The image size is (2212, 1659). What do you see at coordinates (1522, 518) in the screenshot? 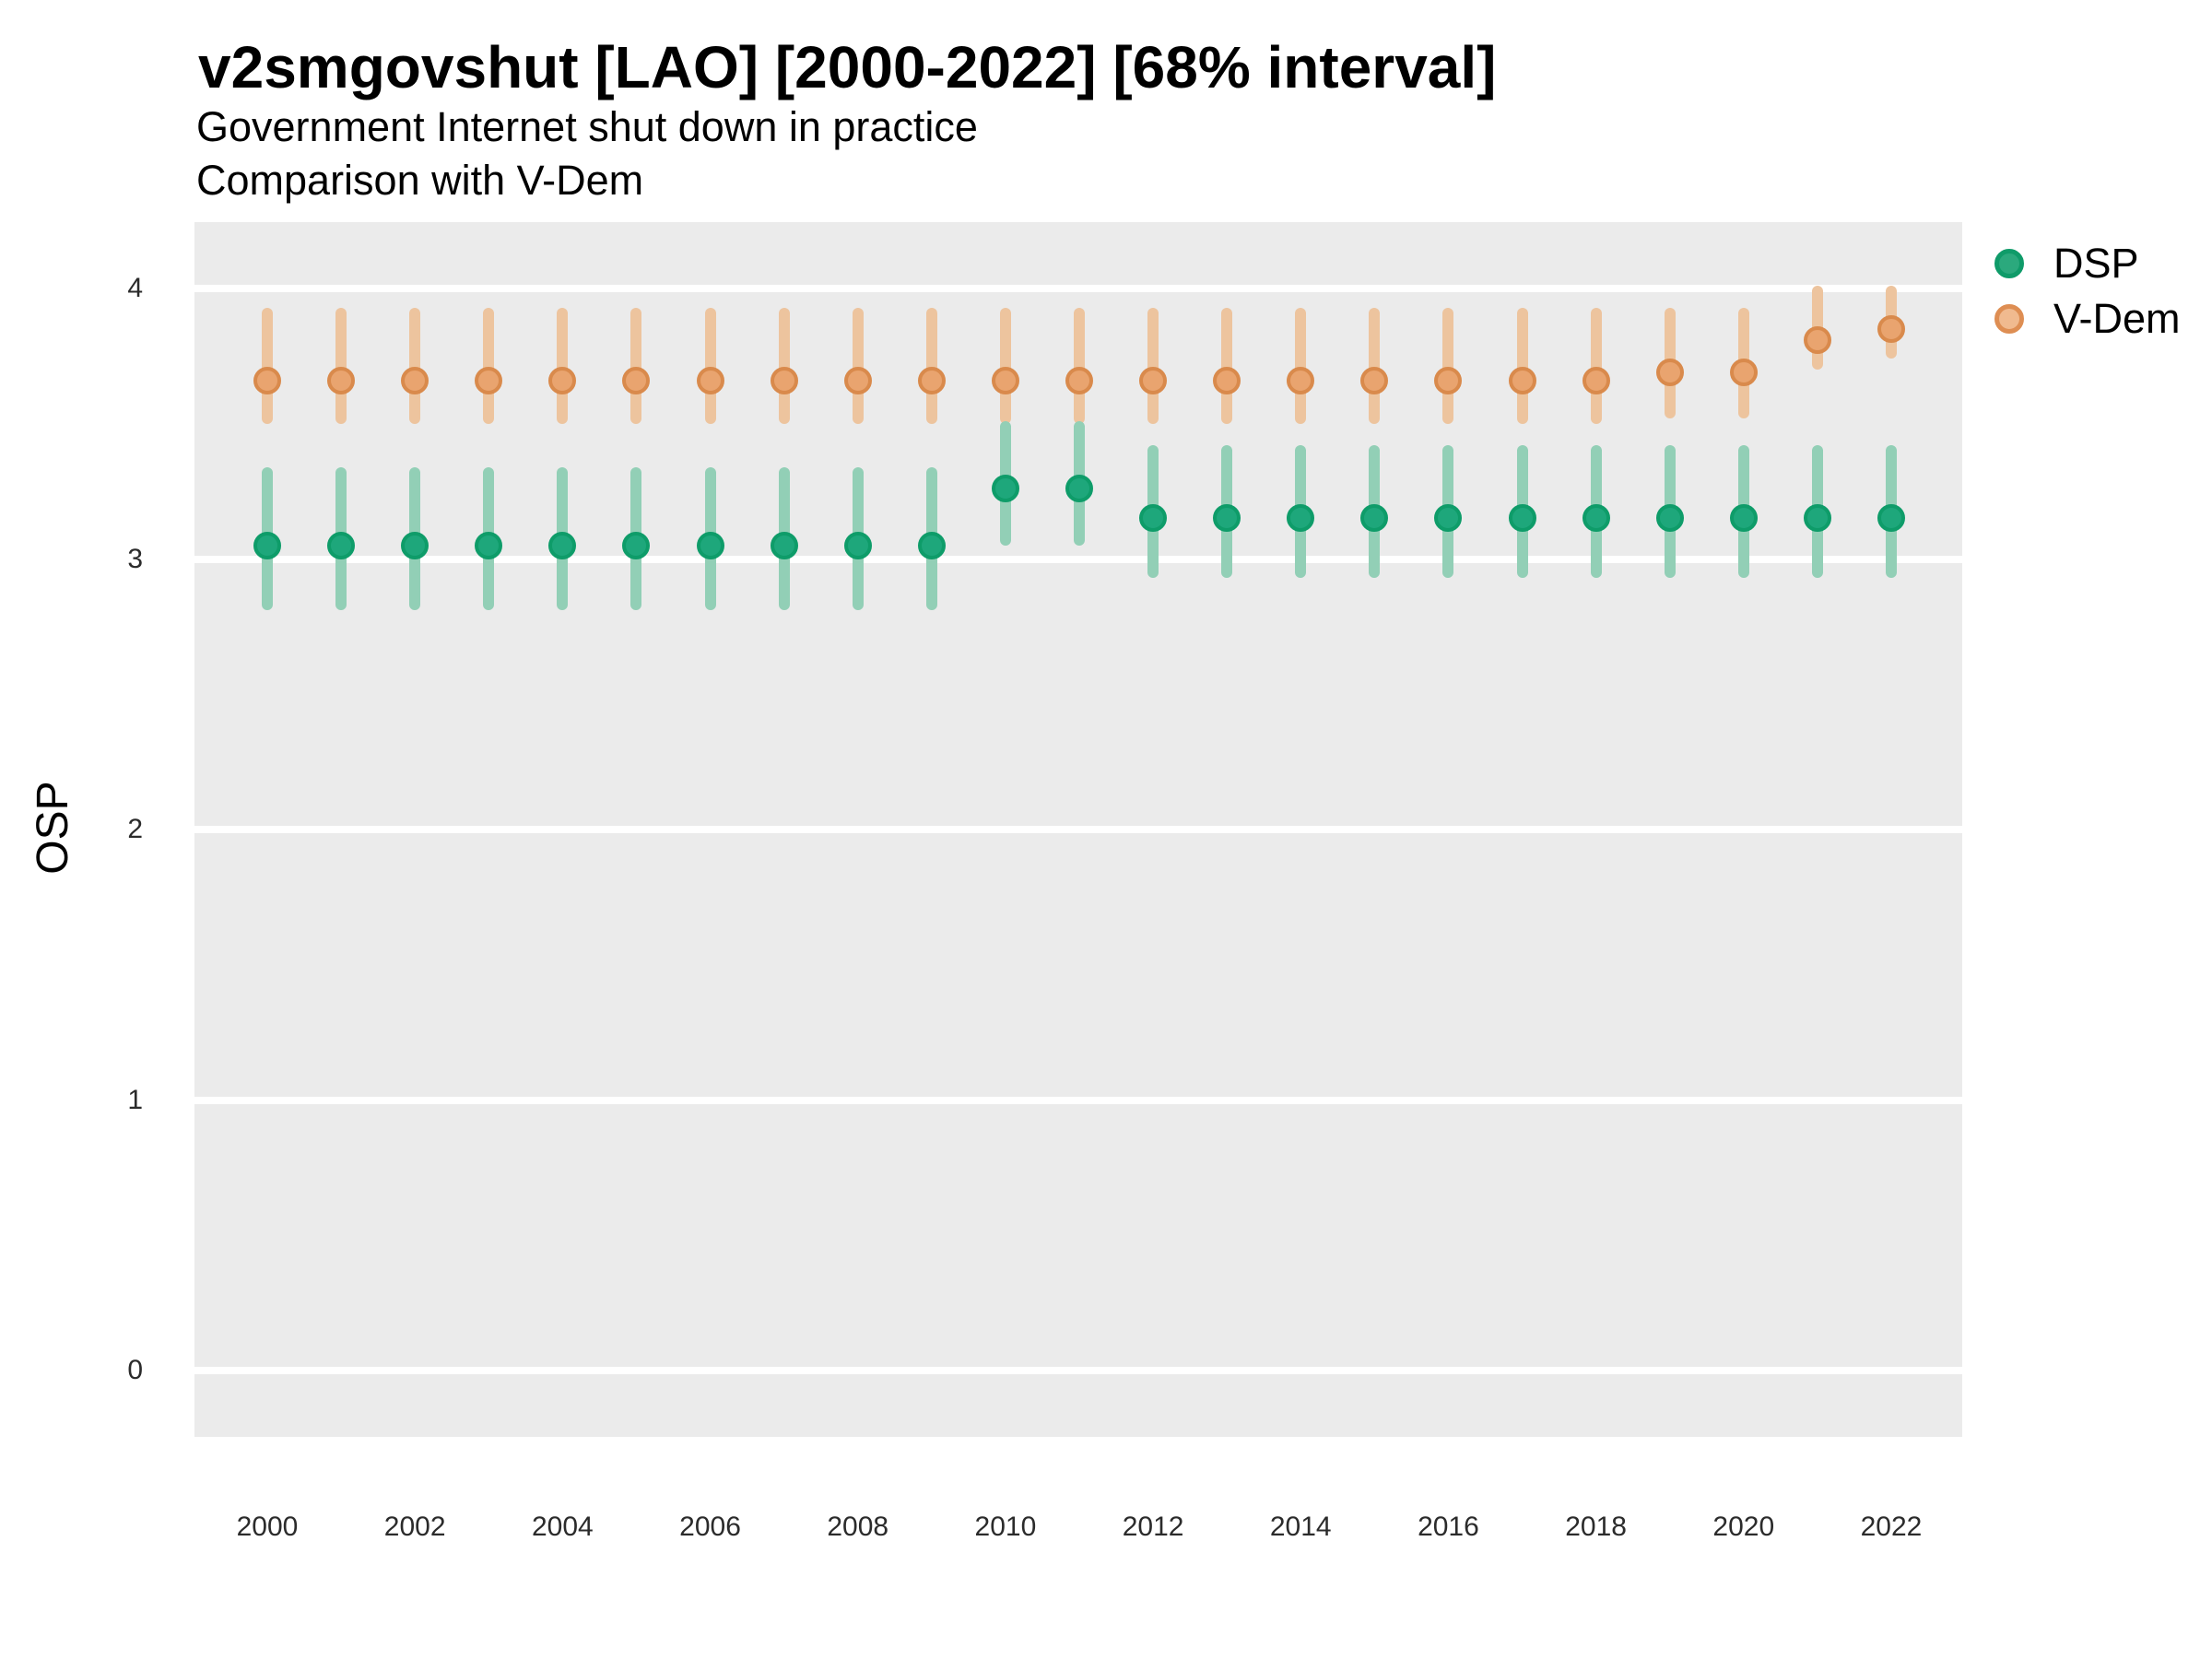
I see `dsp-point-2017` at bounding box center [1522, 518].